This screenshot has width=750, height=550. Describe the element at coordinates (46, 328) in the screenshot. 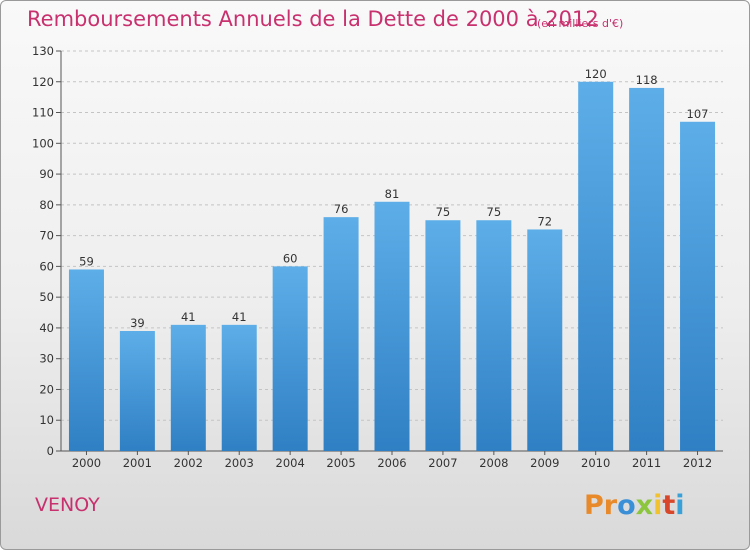

I see `y-tick-label: 40` at that location.